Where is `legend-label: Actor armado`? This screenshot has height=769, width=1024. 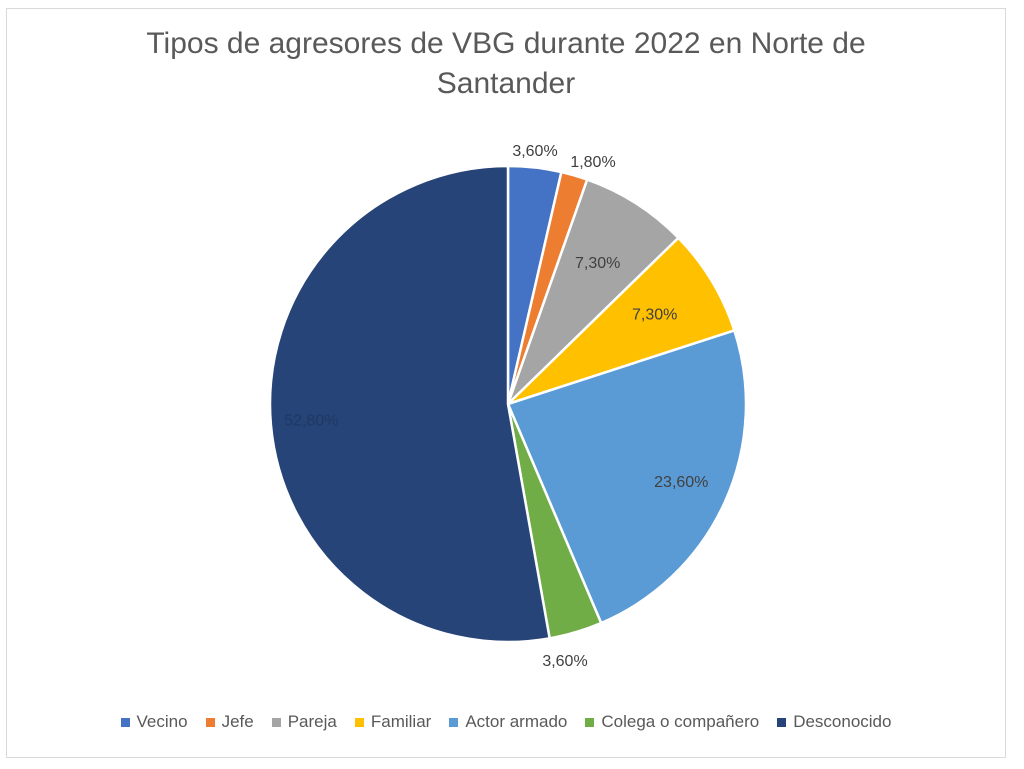 legend-label: Actor armado is located at coordinates (516, 721).